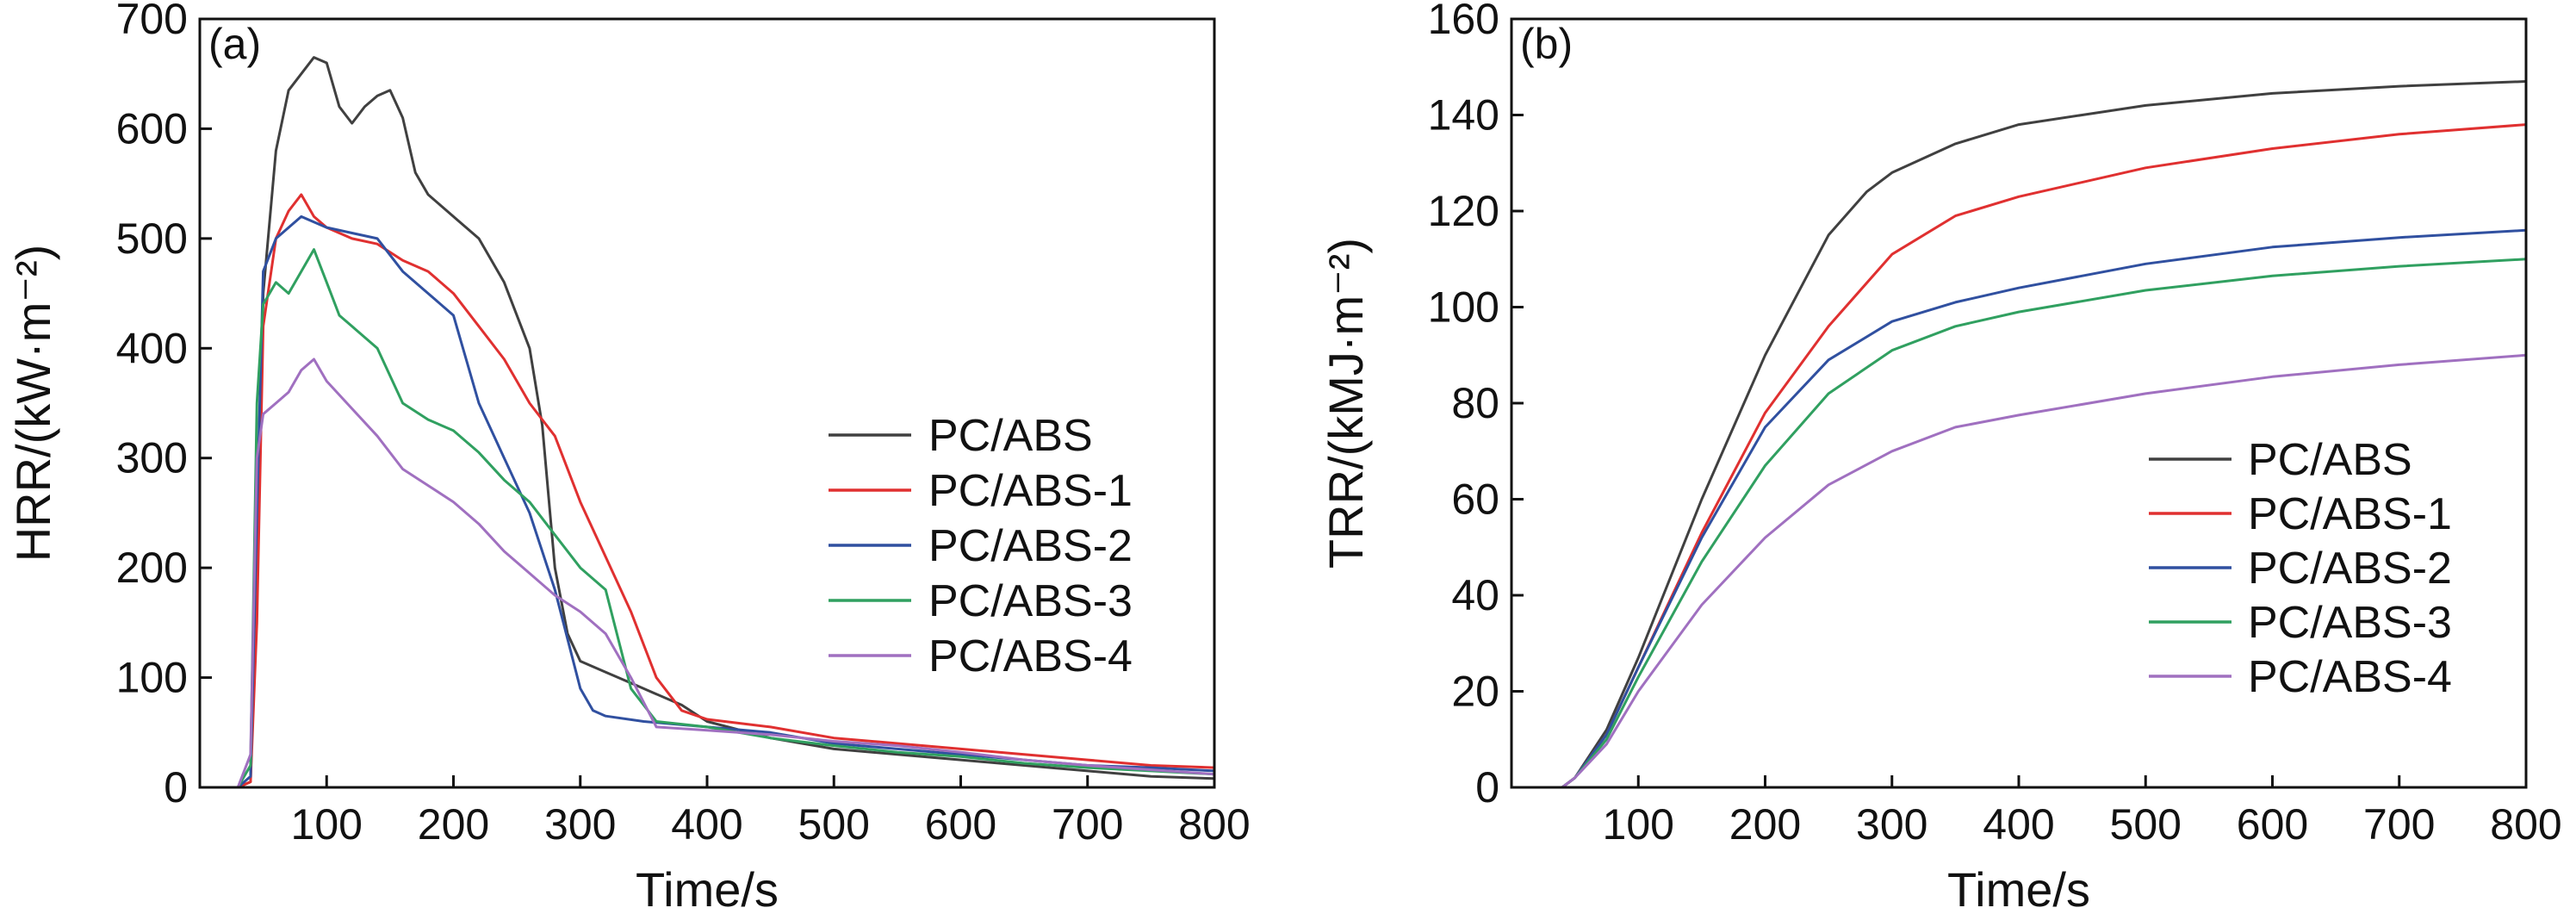 The height and width of the screenshot is (914, 2576). Describe the element at coordinates (152, 458) in the screenshot. I see `y-tick-label: 300` at that location.